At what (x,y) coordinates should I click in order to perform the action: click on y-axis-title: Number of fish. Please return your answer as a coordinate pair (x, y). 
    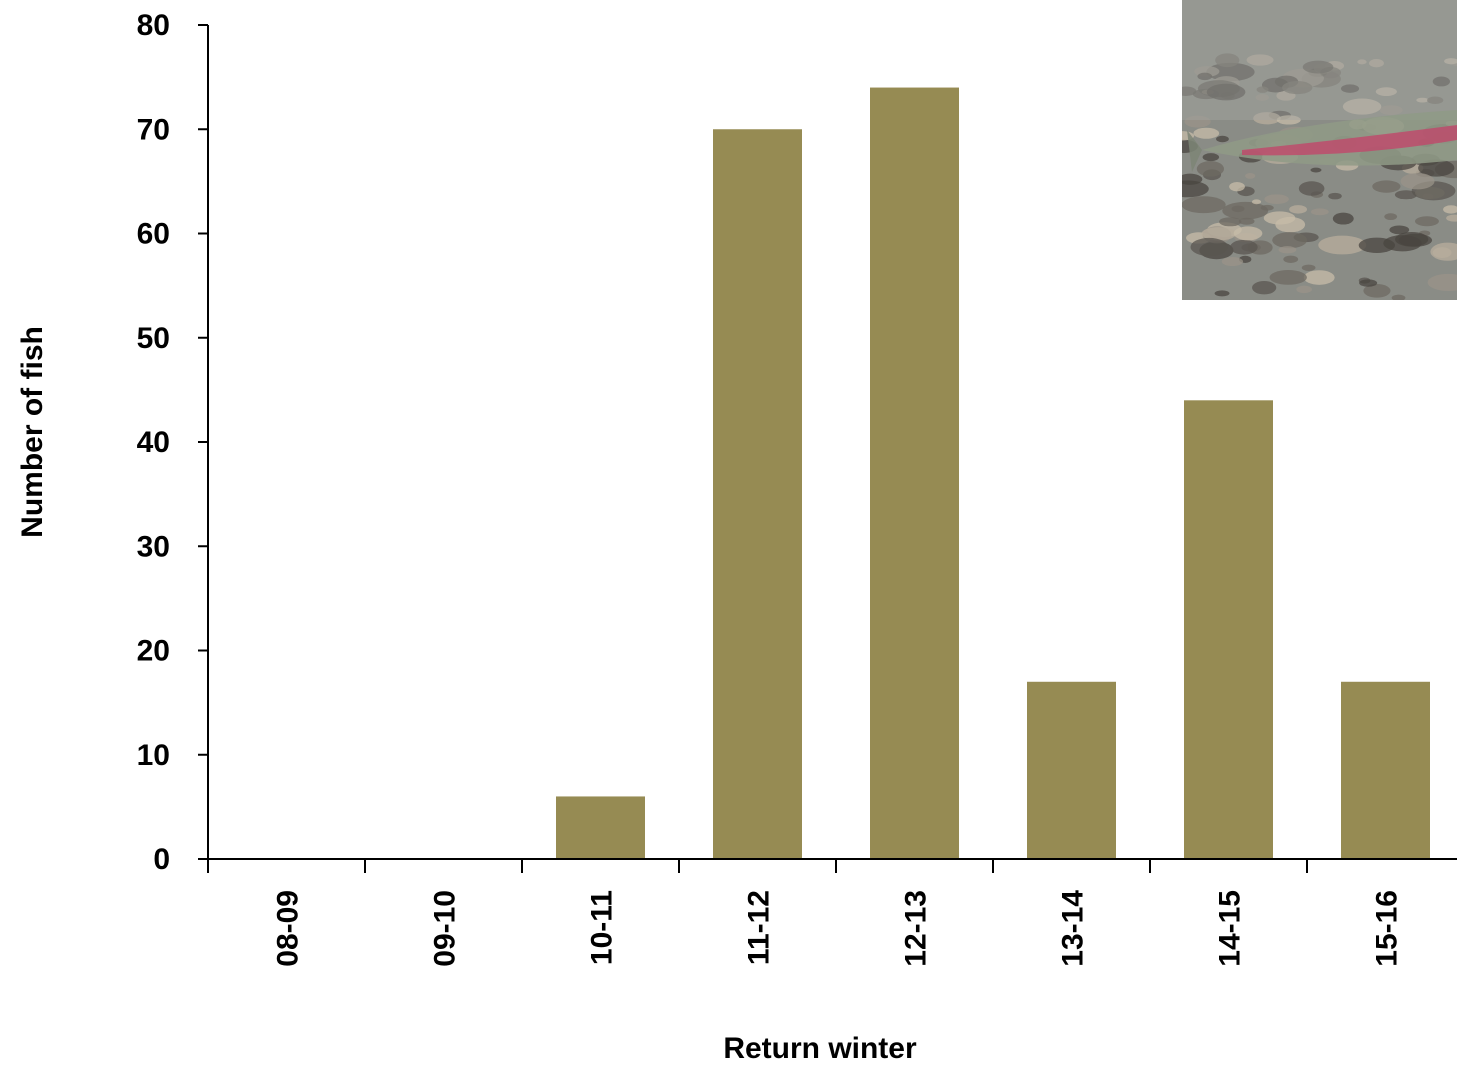
    Looking at the image, I should click on (32, 432).